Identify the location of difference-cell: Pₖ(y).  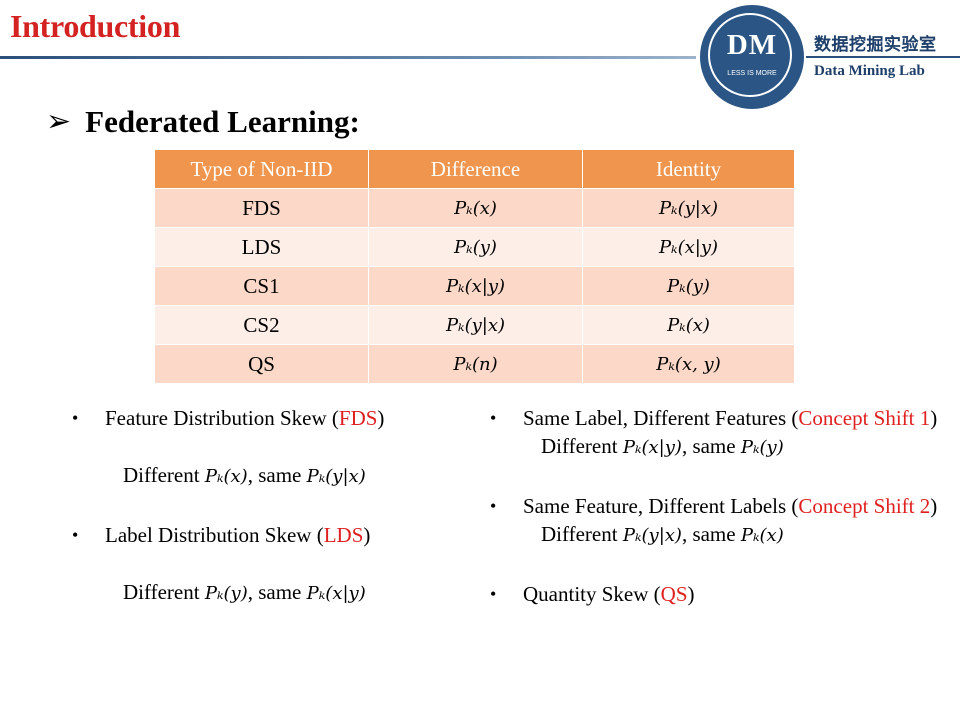
(475, 247).